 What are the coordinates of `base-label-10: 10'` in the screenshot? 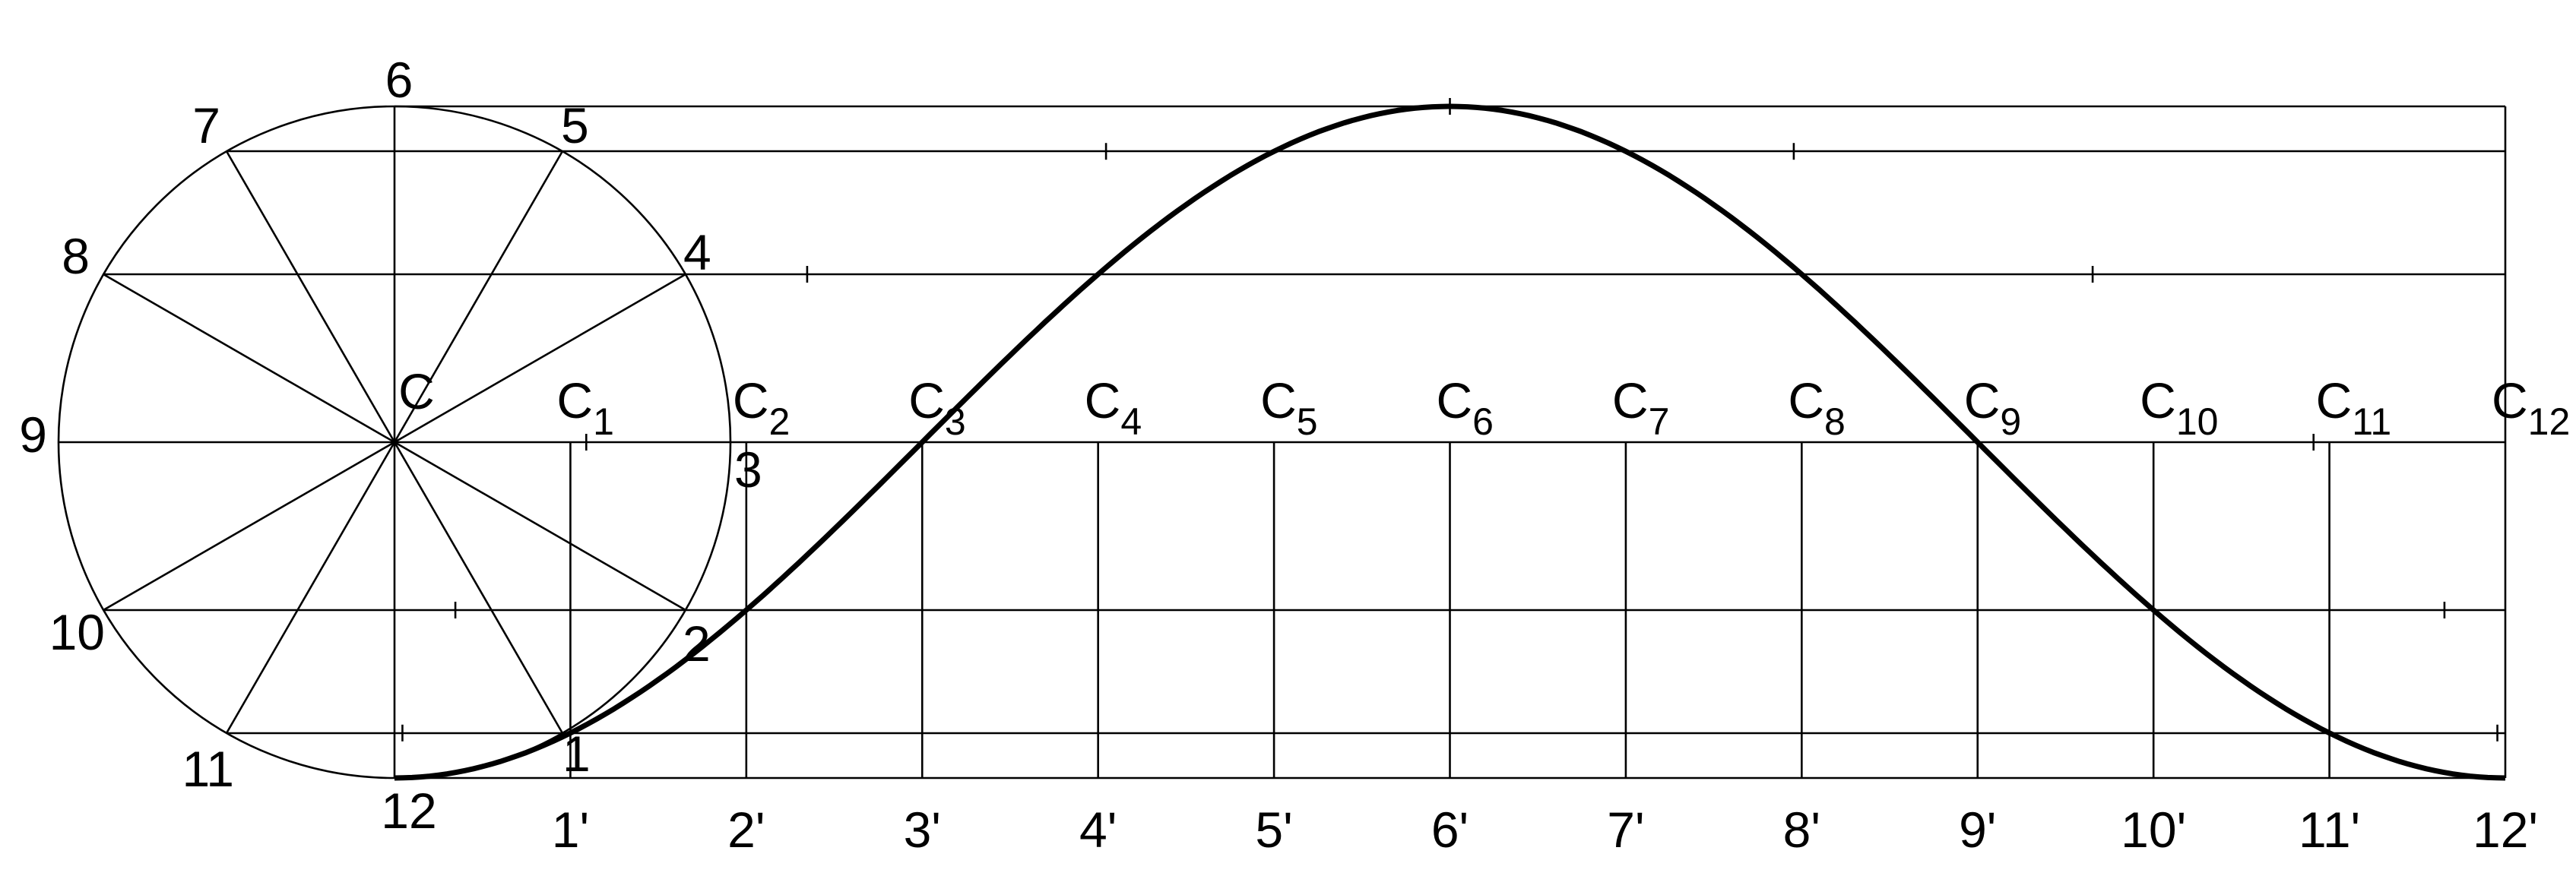 It's located at (2153, 830).